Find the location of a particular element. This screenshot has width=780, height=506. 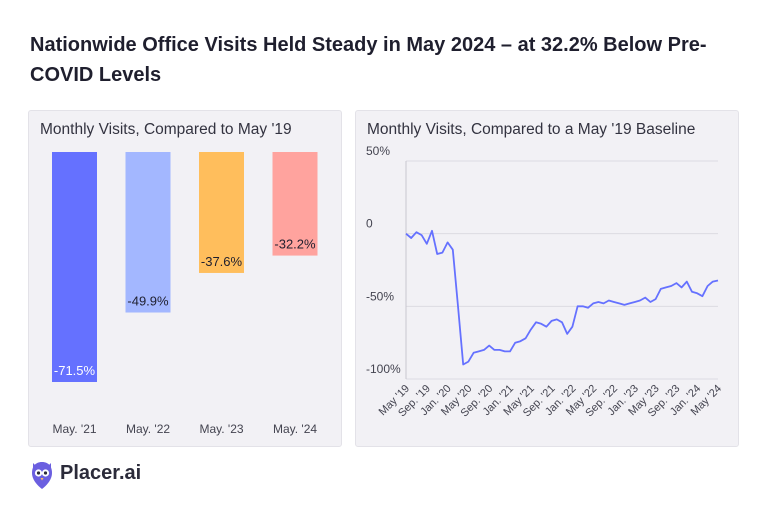

series-line is located at coordinates (562, 297).